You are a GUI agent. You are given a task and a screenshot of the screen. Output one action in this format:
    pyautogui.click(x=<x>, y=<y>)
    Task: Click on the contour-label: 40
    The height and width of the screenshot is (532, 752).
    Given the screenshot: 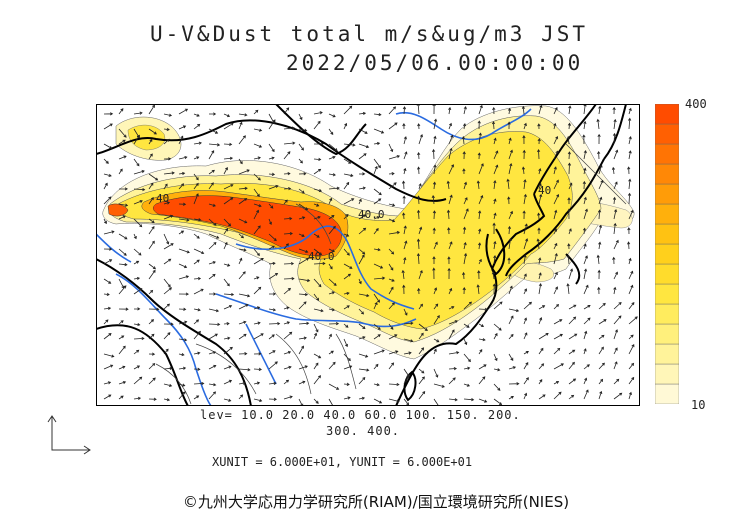 What is the action you would take?
    pyautogui.click(x=162, y=198)
    